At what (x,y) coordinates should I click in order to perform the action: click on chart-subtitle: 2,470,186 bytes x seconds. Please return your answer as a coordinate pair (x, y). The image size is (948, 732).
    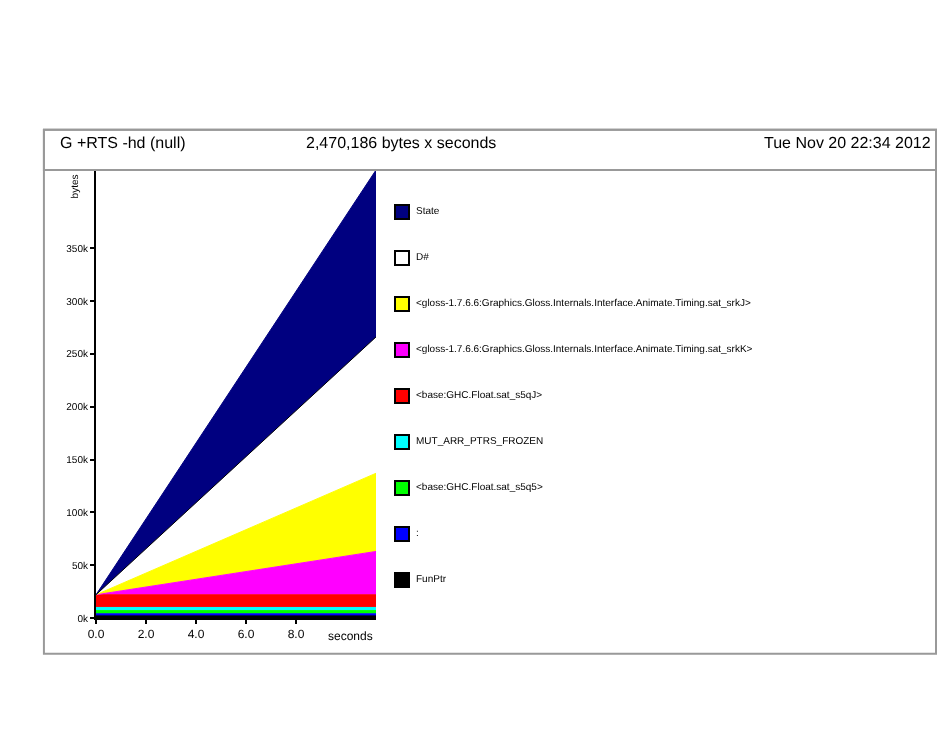
    Looking at the image, I should click on (401, 143).